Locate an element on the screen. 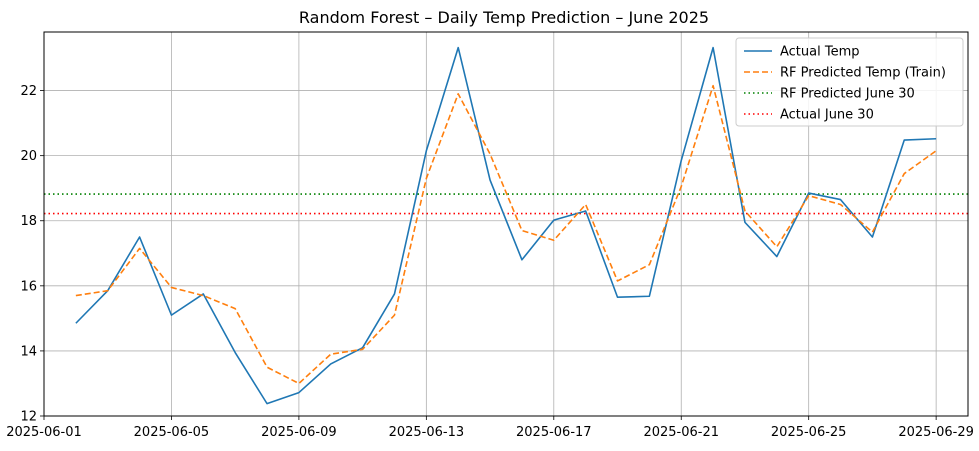  legend-label: RF Predicted Temp (Train) is located at coordinates (863, 73).